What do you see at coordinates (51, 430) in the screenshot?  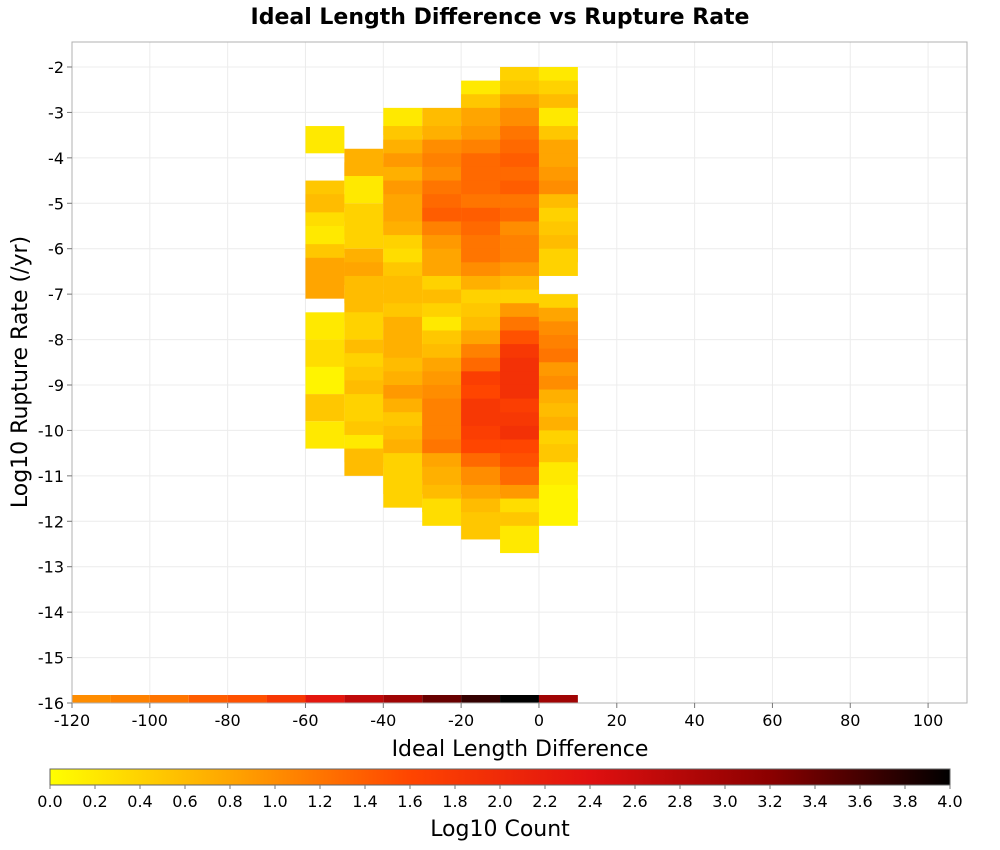 I see `y-tick-label: -10` at bounding box center [51, 430].